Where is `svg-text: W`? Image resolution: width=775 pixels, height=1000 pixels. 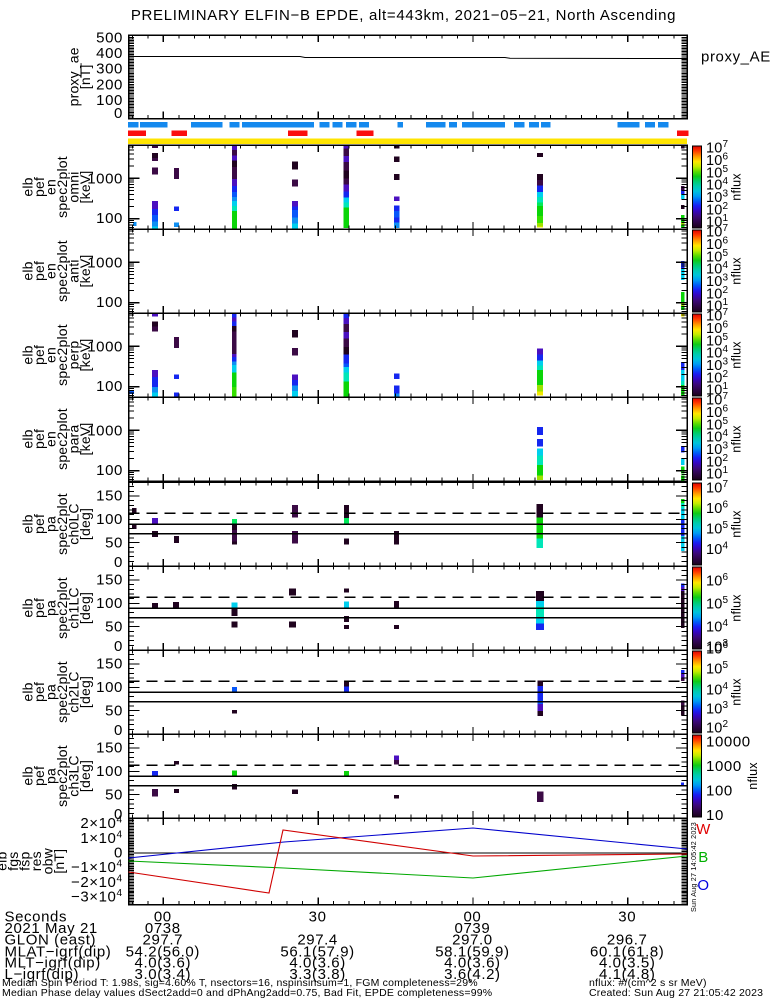 svg-text: W is located at coordinates (703, 829).